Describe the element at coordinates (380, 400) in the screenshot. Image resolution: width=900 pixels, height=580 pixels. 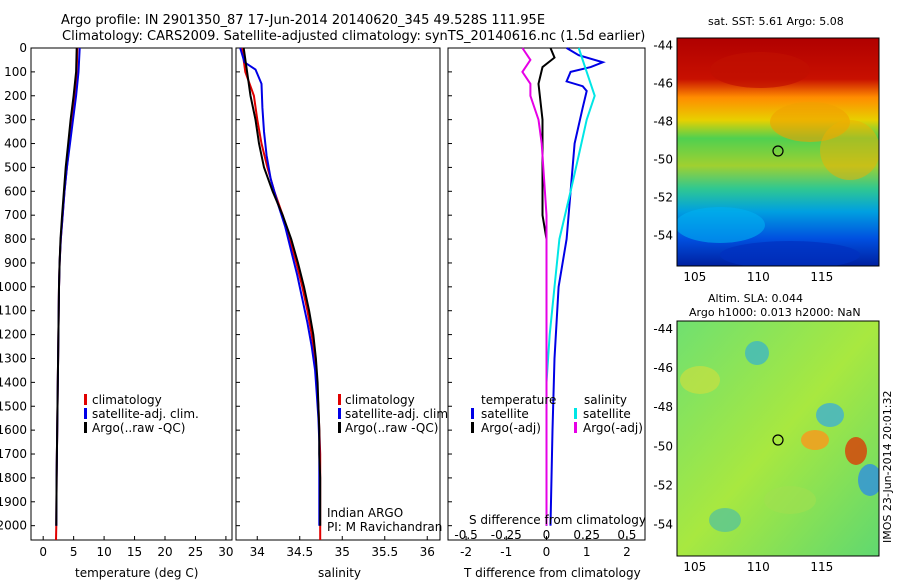
I see `sal-legend-label-climatology: climatology` at that location.